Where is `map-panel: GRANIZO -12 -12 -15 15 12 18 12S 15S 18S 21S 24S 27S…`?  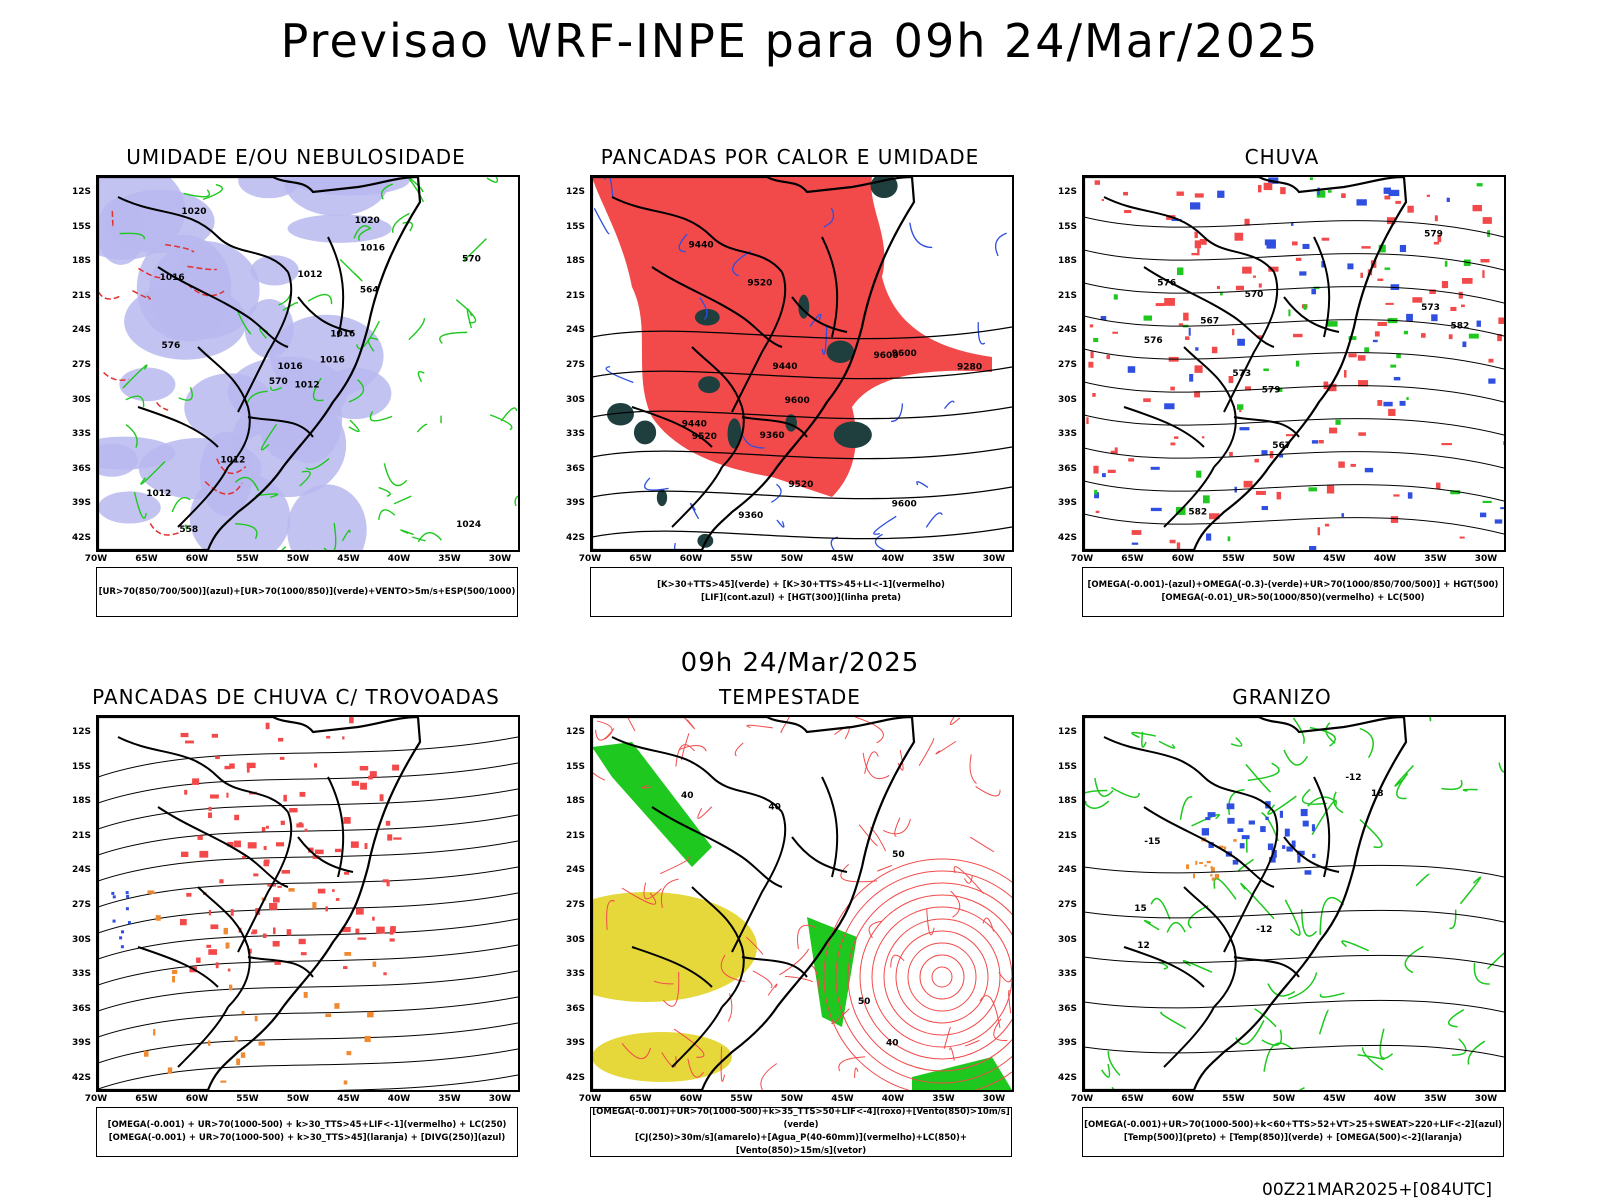
map-panel: GRANIZO -12 -12 -15 15 12 18 12S 15S 18S 21S 24S 27S… is located at coordinates (1282, 925).